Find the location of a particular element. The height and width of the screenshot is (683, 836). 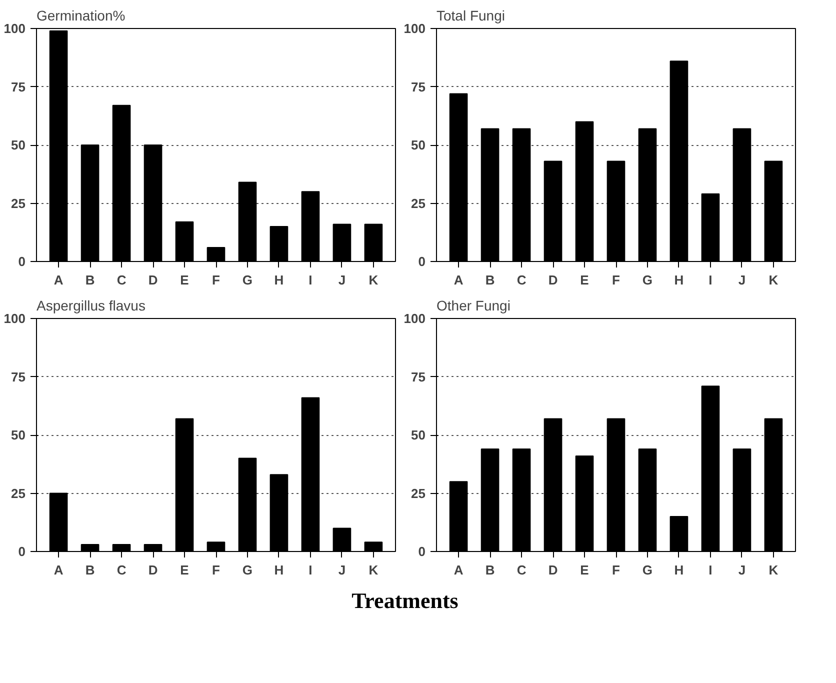

x-axis-title: Treatments is located at coordinates (405, 601).